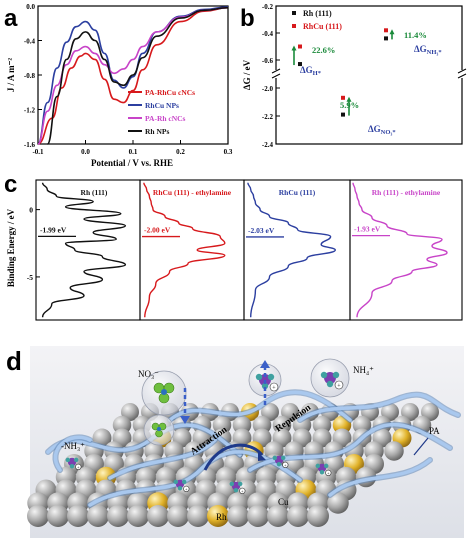 This screenshot has height=542, width=469. I want to click on chart-b-group-label: ΔGNH₃*, so click(428, 50).